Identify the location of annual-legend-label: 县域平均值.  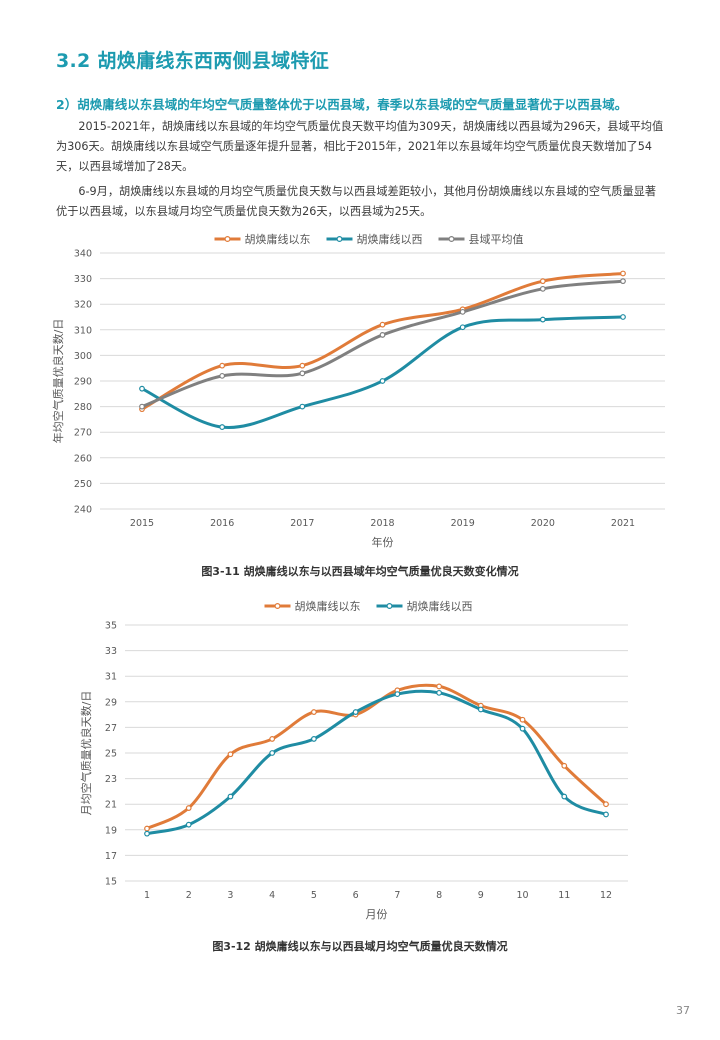
(496, 239).